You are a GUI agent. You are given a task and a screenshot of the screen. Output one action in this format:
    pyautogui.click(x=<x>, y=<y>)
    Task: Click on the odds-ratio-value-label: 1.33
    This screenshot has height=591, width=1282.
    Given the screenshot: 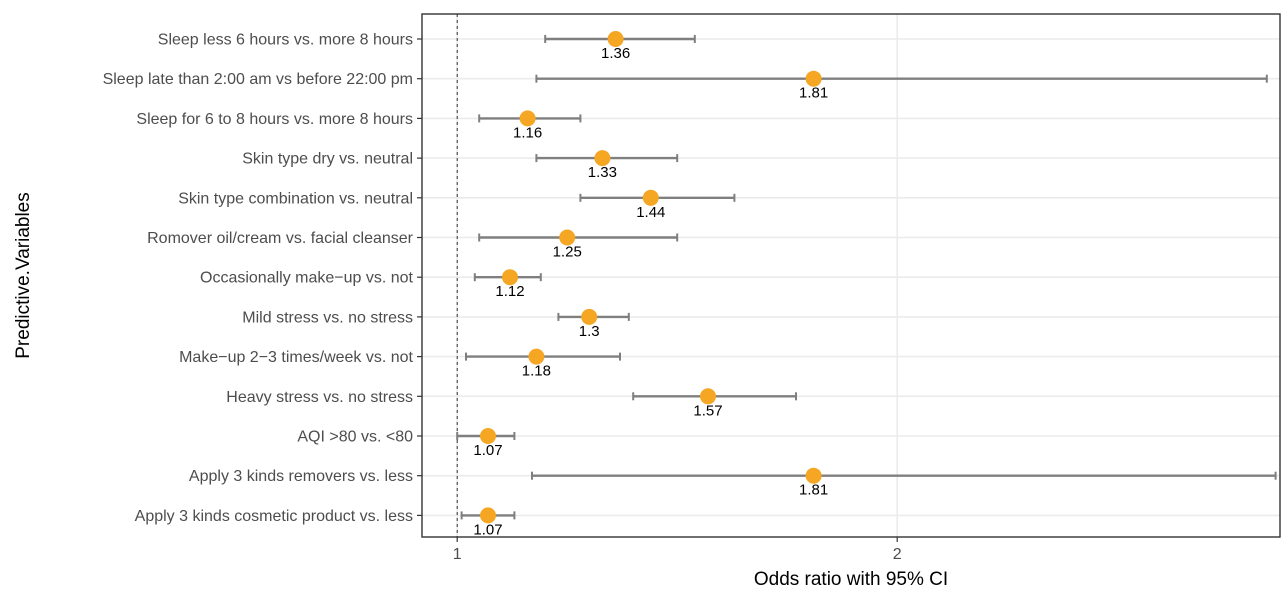 What is the action you would take?
    pyautogui.click(x=602, y=172)
    